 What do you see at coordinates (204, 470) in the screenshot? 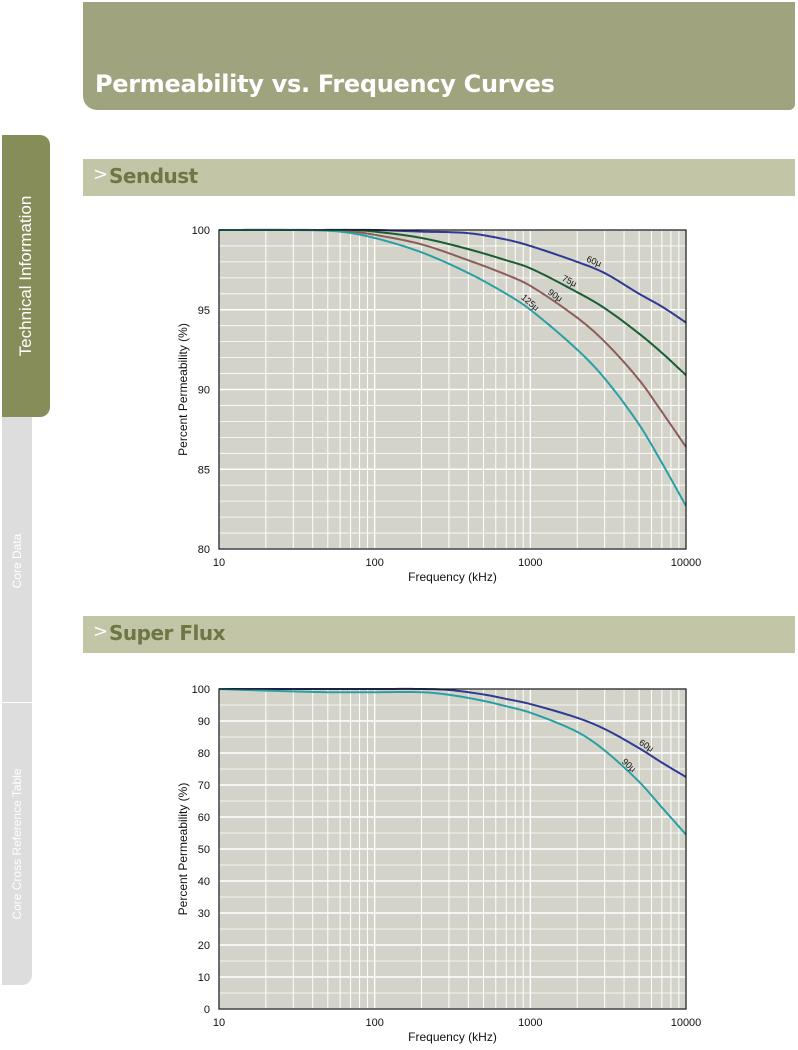
I see `y-tick-label: 85` at bounding box center [204, 470].